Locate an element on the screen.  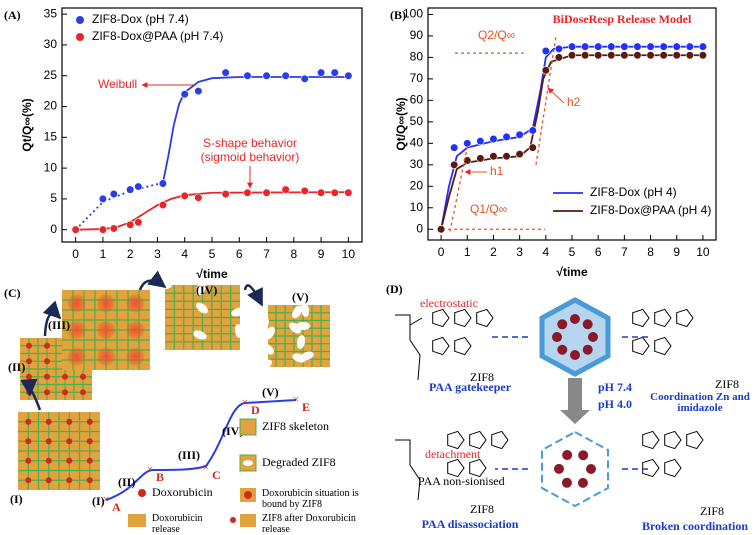
point-label: A is located at coordinates (116, 507).